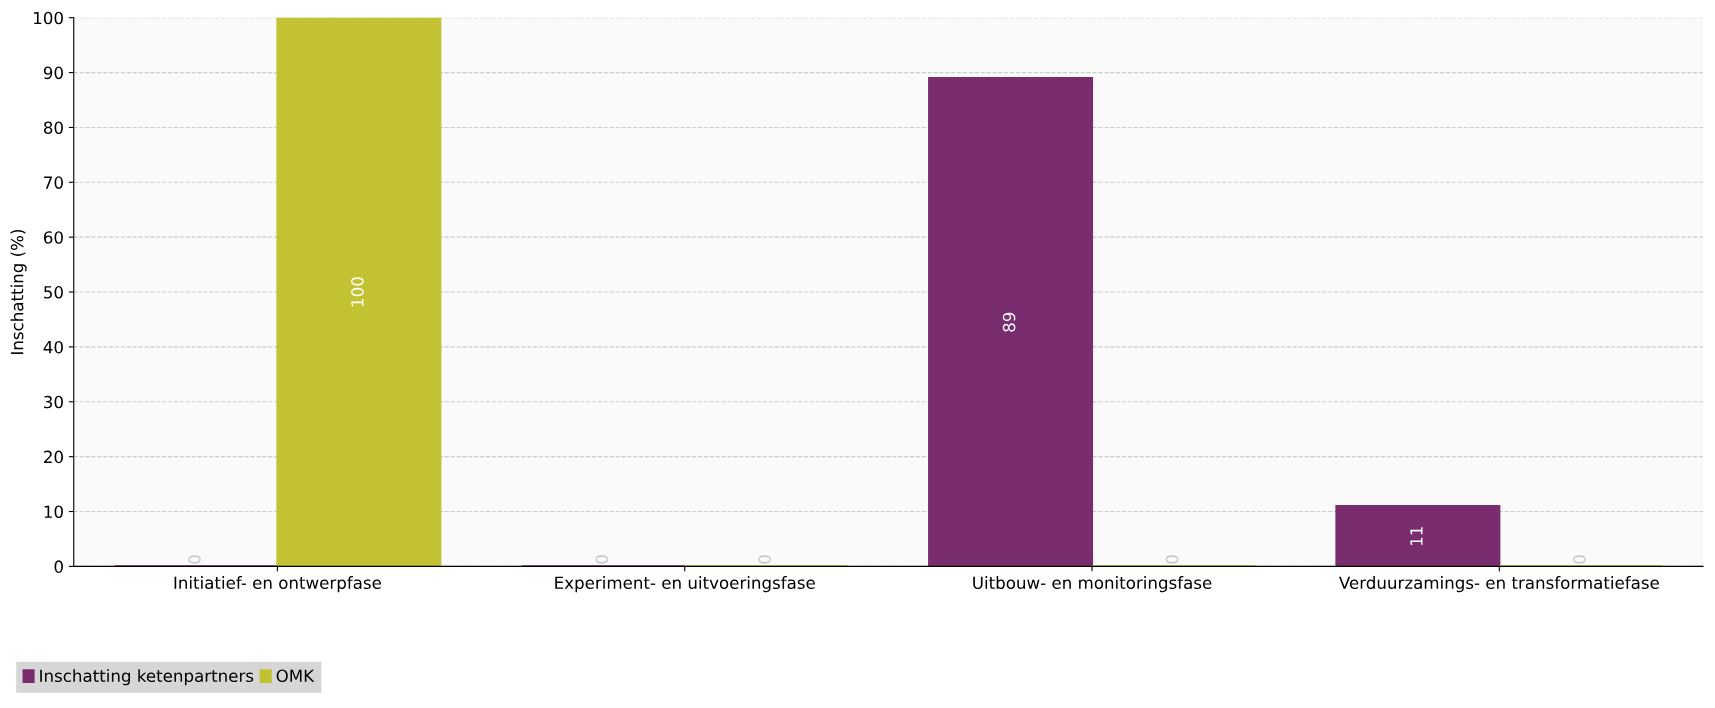 Image resolution: width=1715 pixels, height=708 pixels. What do you see at coordinates (18, 291) in the screenshot?
I see `y-axis-title: Inschatting (%)` at bounding box center [18, 291].